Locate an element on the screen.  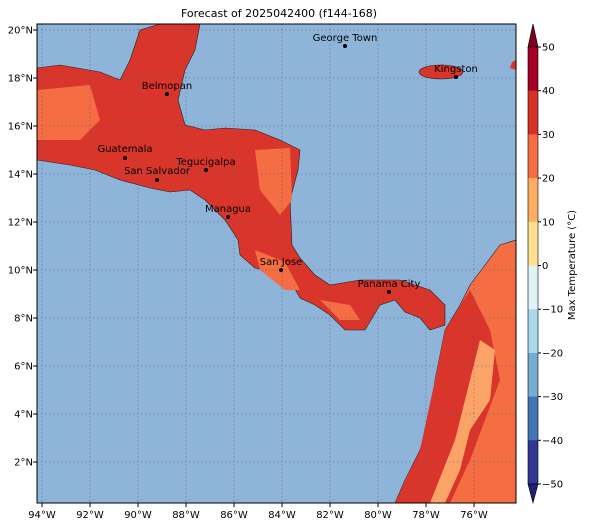
latitude-label: 20°N is located at coordinates (20, 31).